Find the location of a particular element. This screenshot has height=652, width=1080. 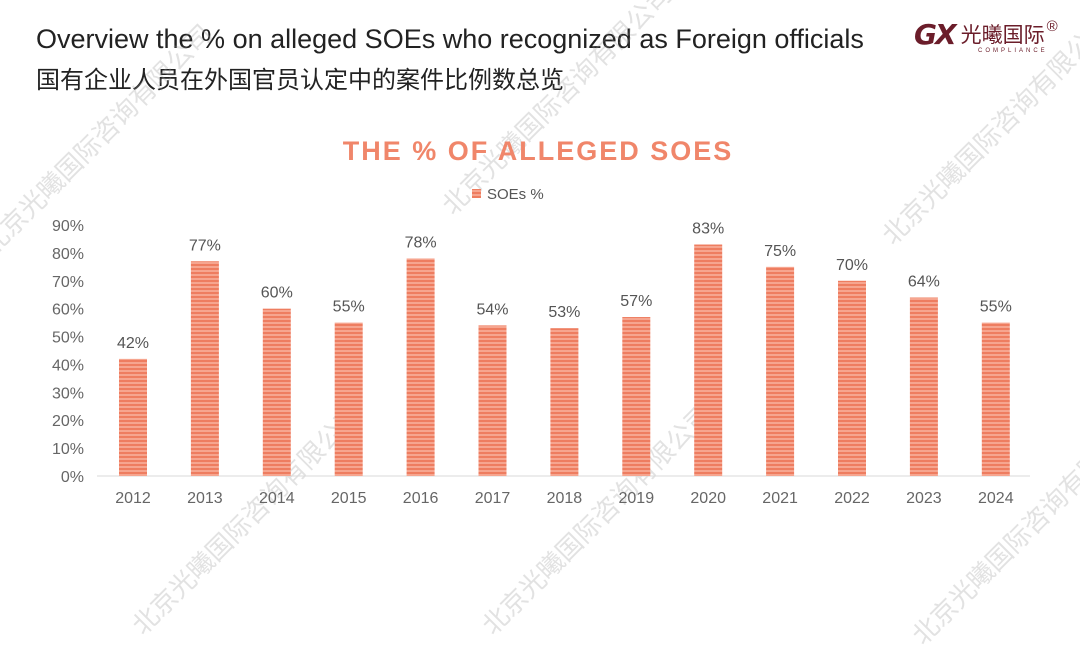

page-subtitle: 国有企业人员在外国官员认定中的案件比例数总览 is located at coordinates (300, 80).